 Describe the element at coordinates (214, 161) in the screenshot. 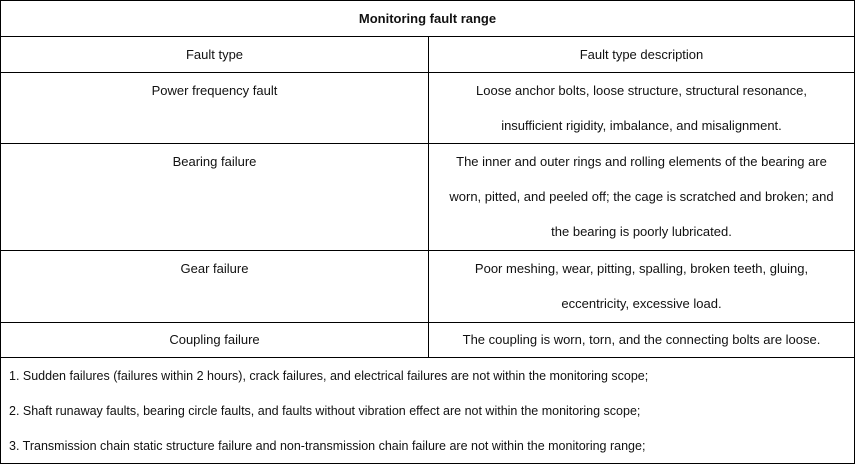

I see `row-type: Bearing failure` at that location.